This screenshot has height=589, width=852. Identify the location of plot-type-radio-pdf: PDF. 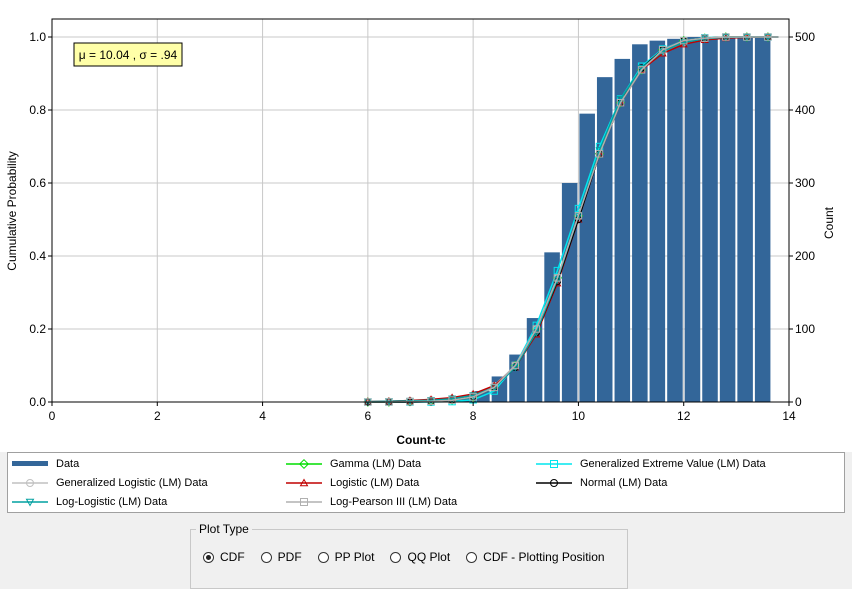
(281, 557).